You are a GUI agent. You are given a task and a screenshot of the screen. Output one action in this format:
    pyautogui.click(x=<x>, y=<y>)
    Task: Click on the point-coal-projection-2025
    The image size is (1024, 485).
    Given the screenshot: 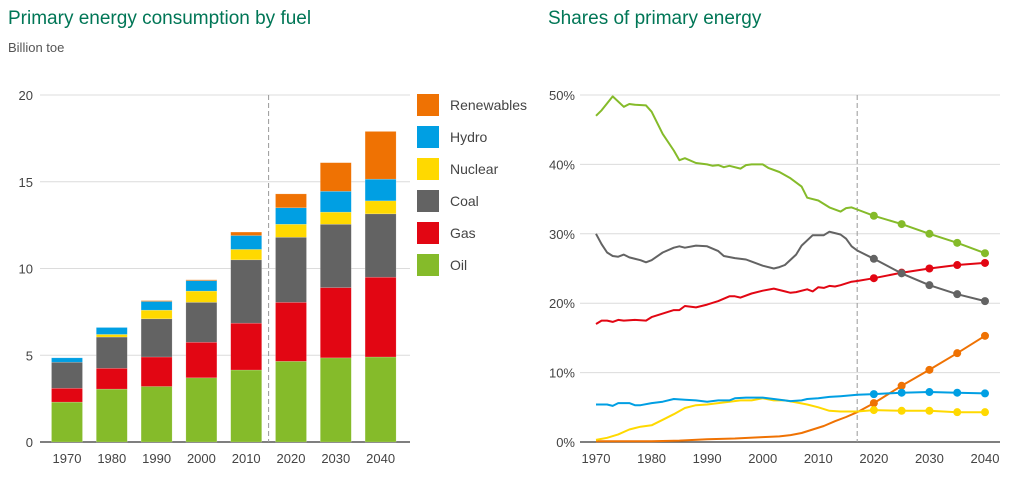 What is the action you would take?
    pyautogui.click(x=901, y=273)
    